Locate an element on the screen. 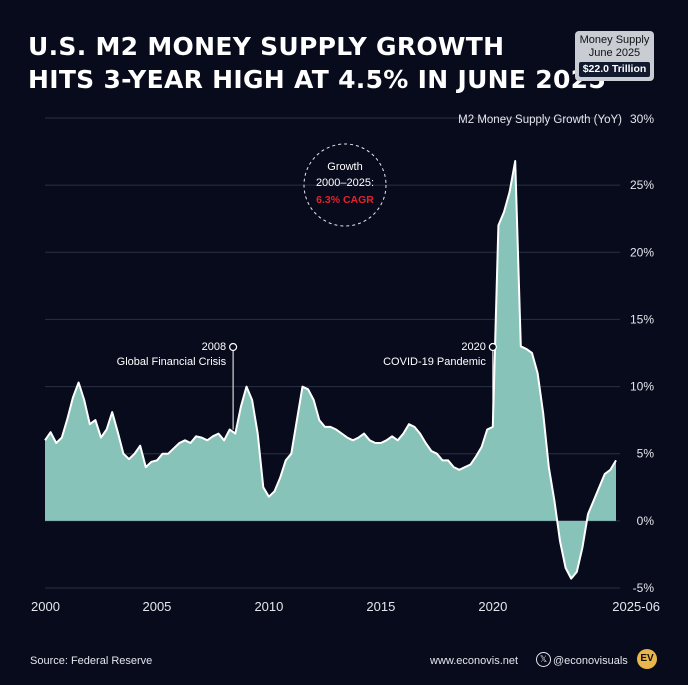 This screenshot has width=688, height=685. y-tick-label: 15% is located at coordinates (642, 319).